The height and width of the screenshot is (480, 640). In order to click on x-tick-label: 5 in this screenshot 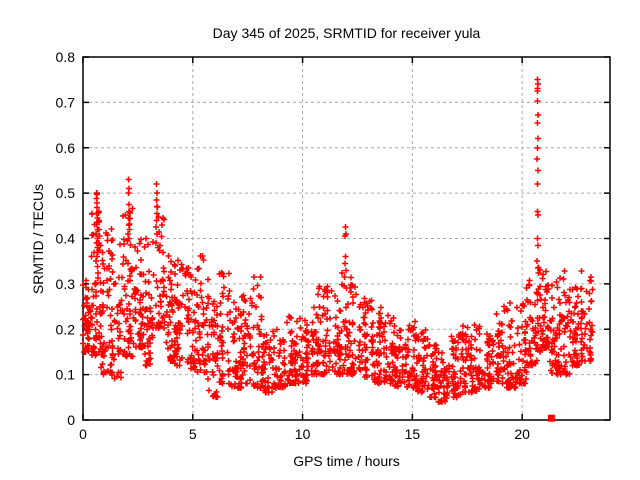, I will do `click(193, 434)`.